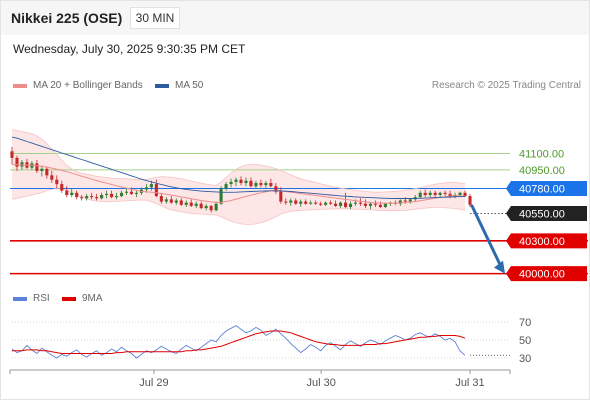 This screenshot has height=400, width=590. I want to click on rsi-swatch, so click(20, 298).